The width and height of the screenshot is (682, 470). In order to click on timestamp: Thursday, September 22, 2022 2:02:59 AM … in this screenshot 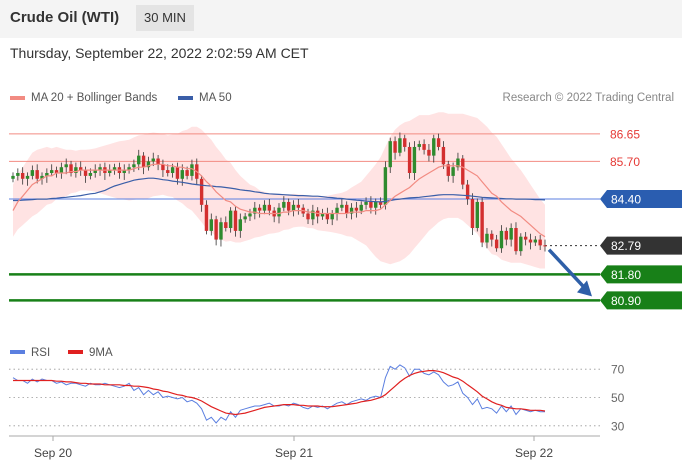, I will do `click(159, 53)`.